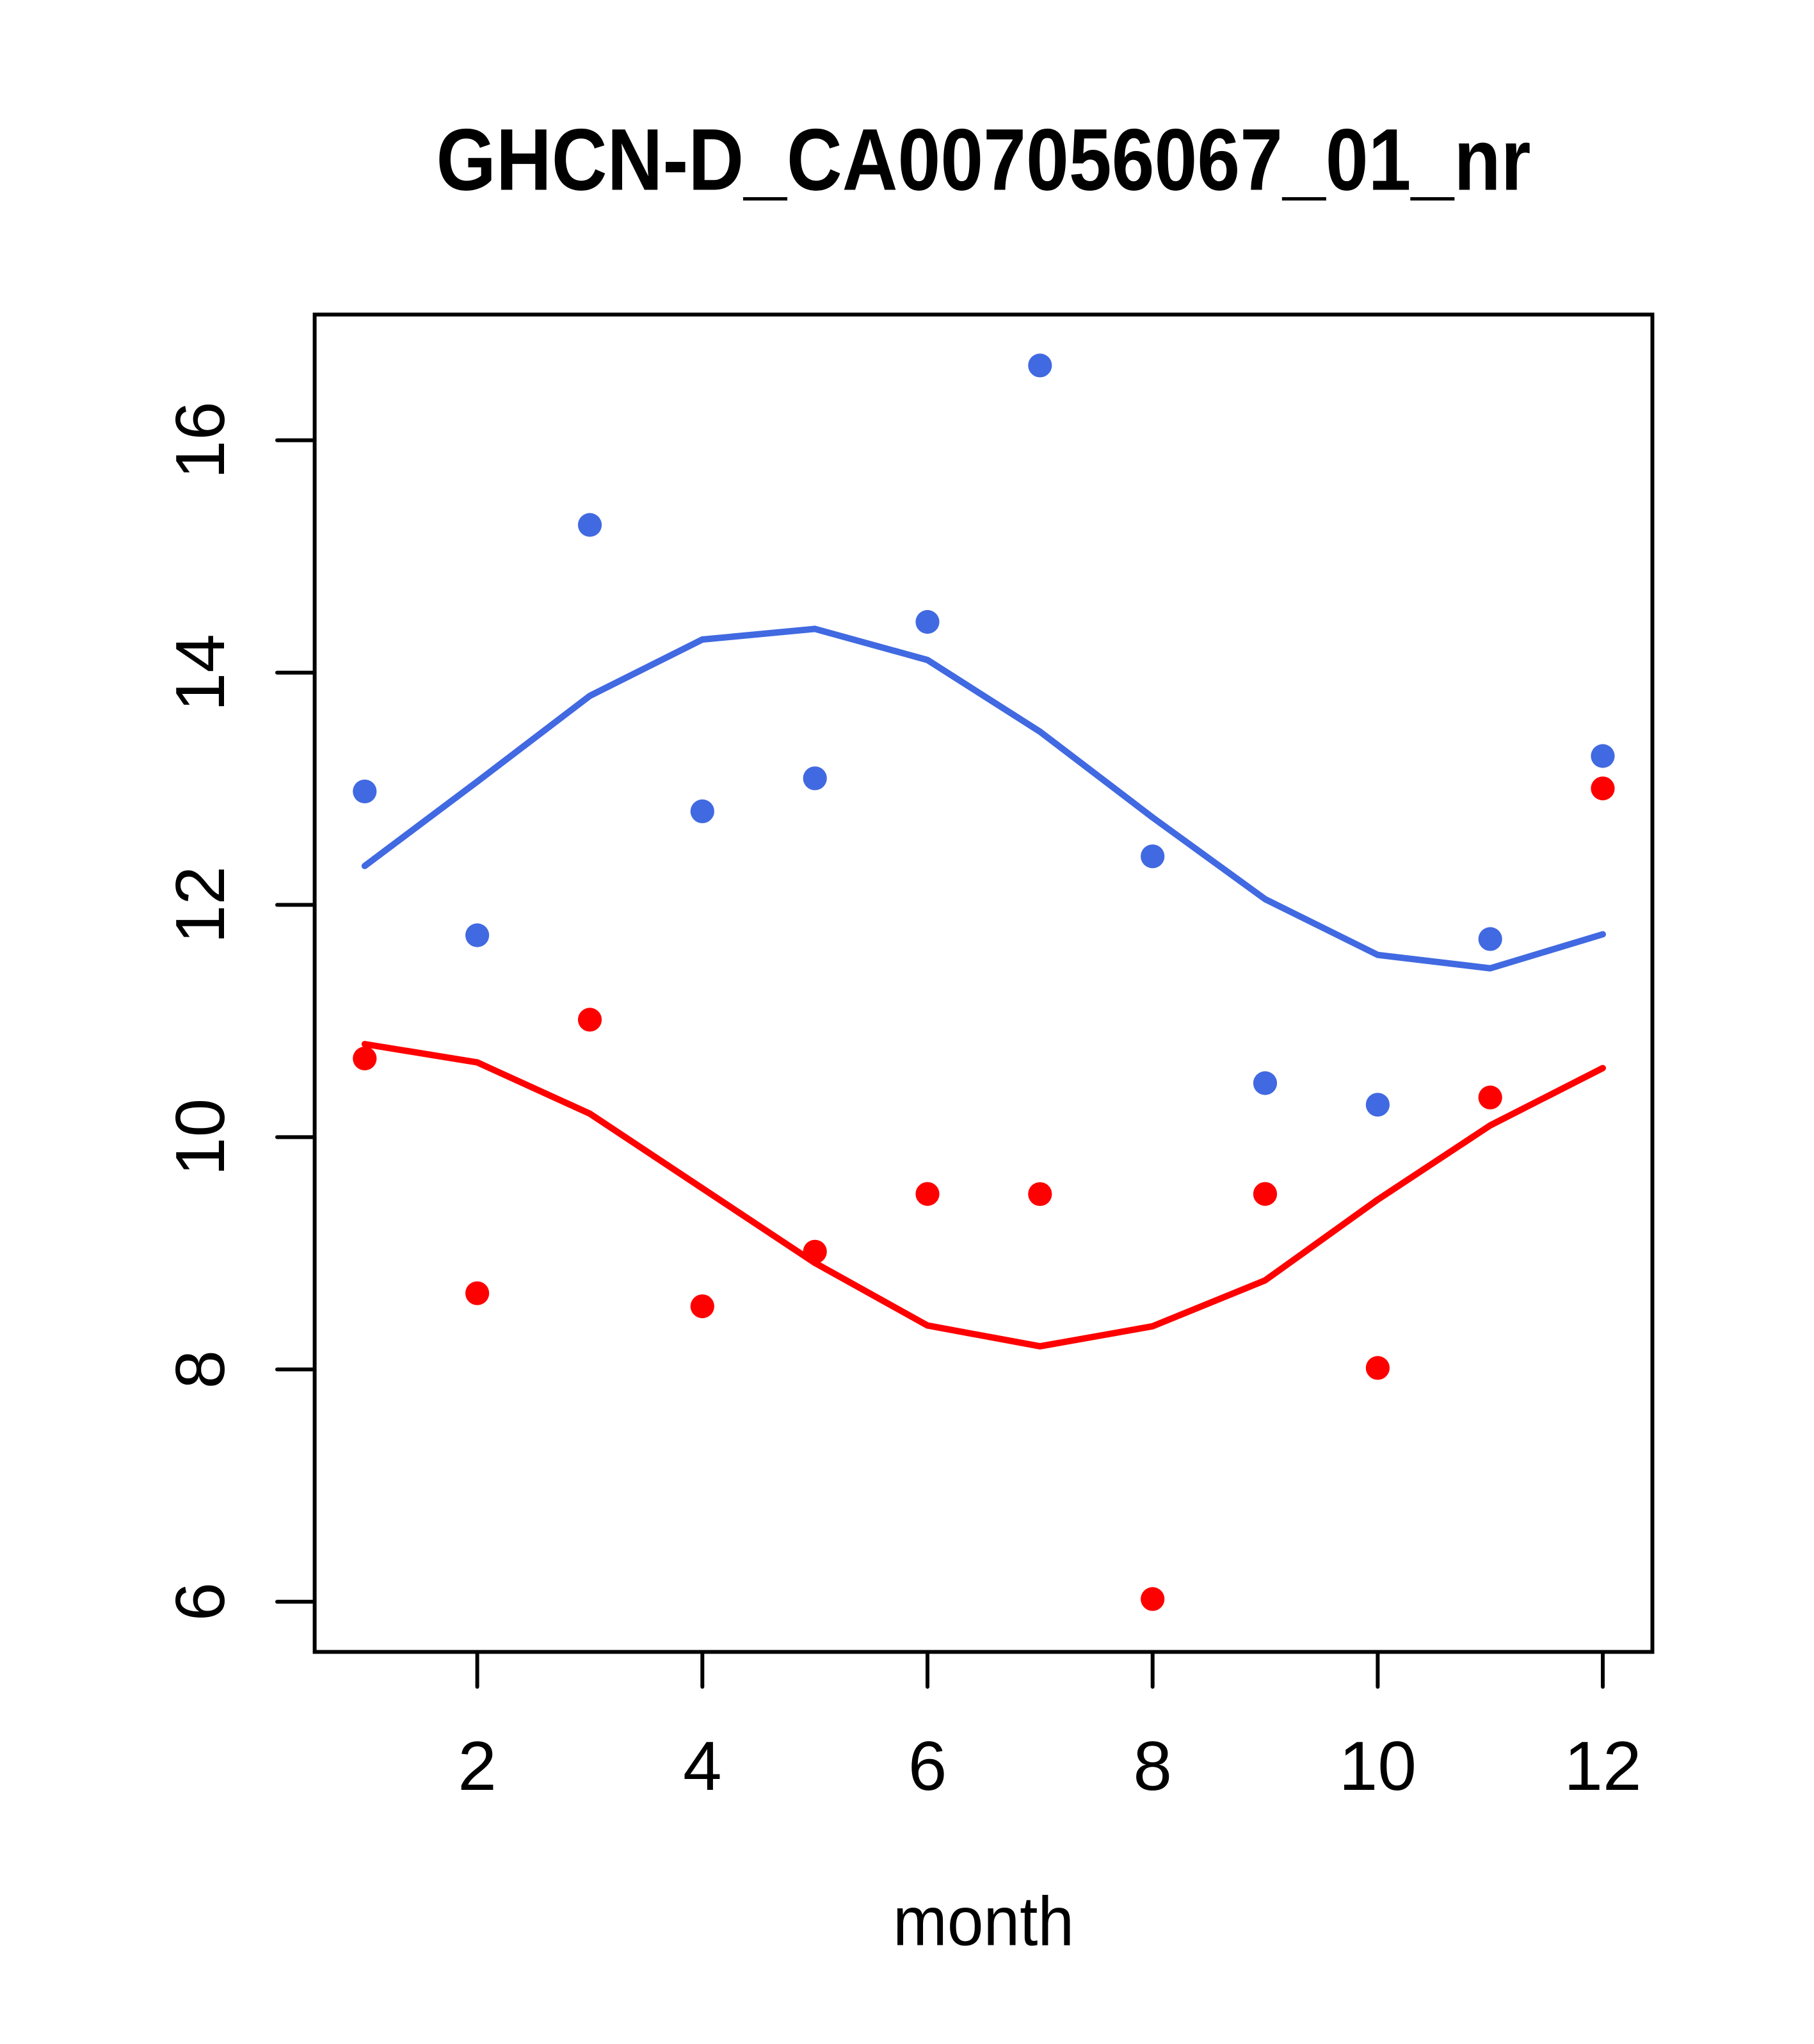  Describe the element at coordinates (983, 1922) in the screenshot. I see `svg-text: month` at that location.